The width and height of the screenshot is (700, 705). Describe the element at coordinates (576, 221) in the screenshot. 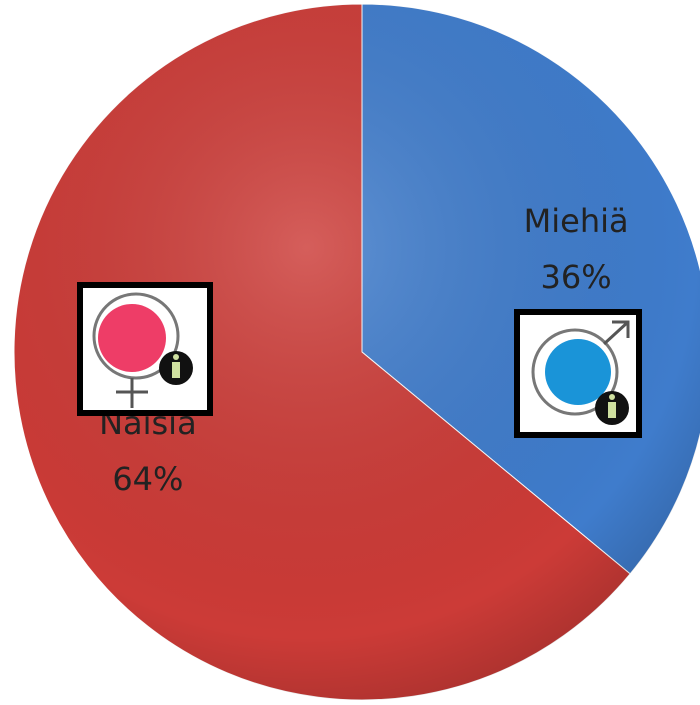

I see `category-label: Miehiä` at that location.